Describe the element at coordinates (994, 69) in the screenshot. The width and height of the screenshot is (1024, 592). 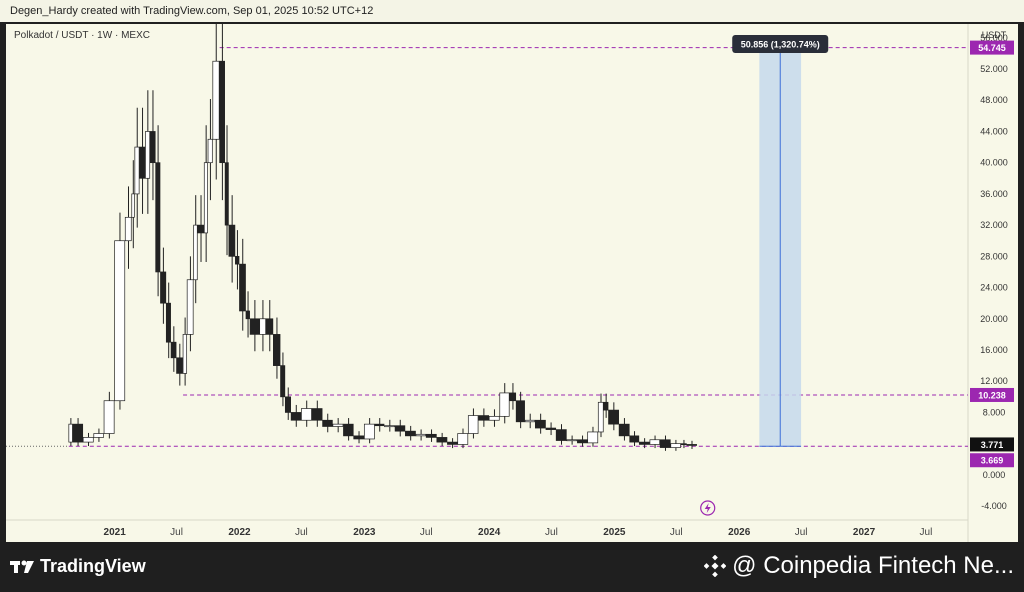
I see `y-tick-label: 52.000` at that location.